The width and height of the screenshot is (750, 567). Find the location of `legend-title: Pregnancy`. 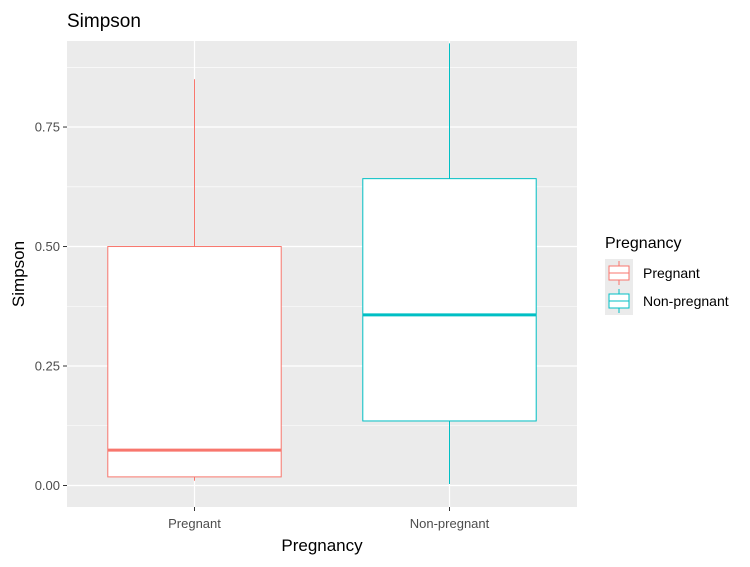

legend-title: Pregnancy is located at coordinates (643, 243).